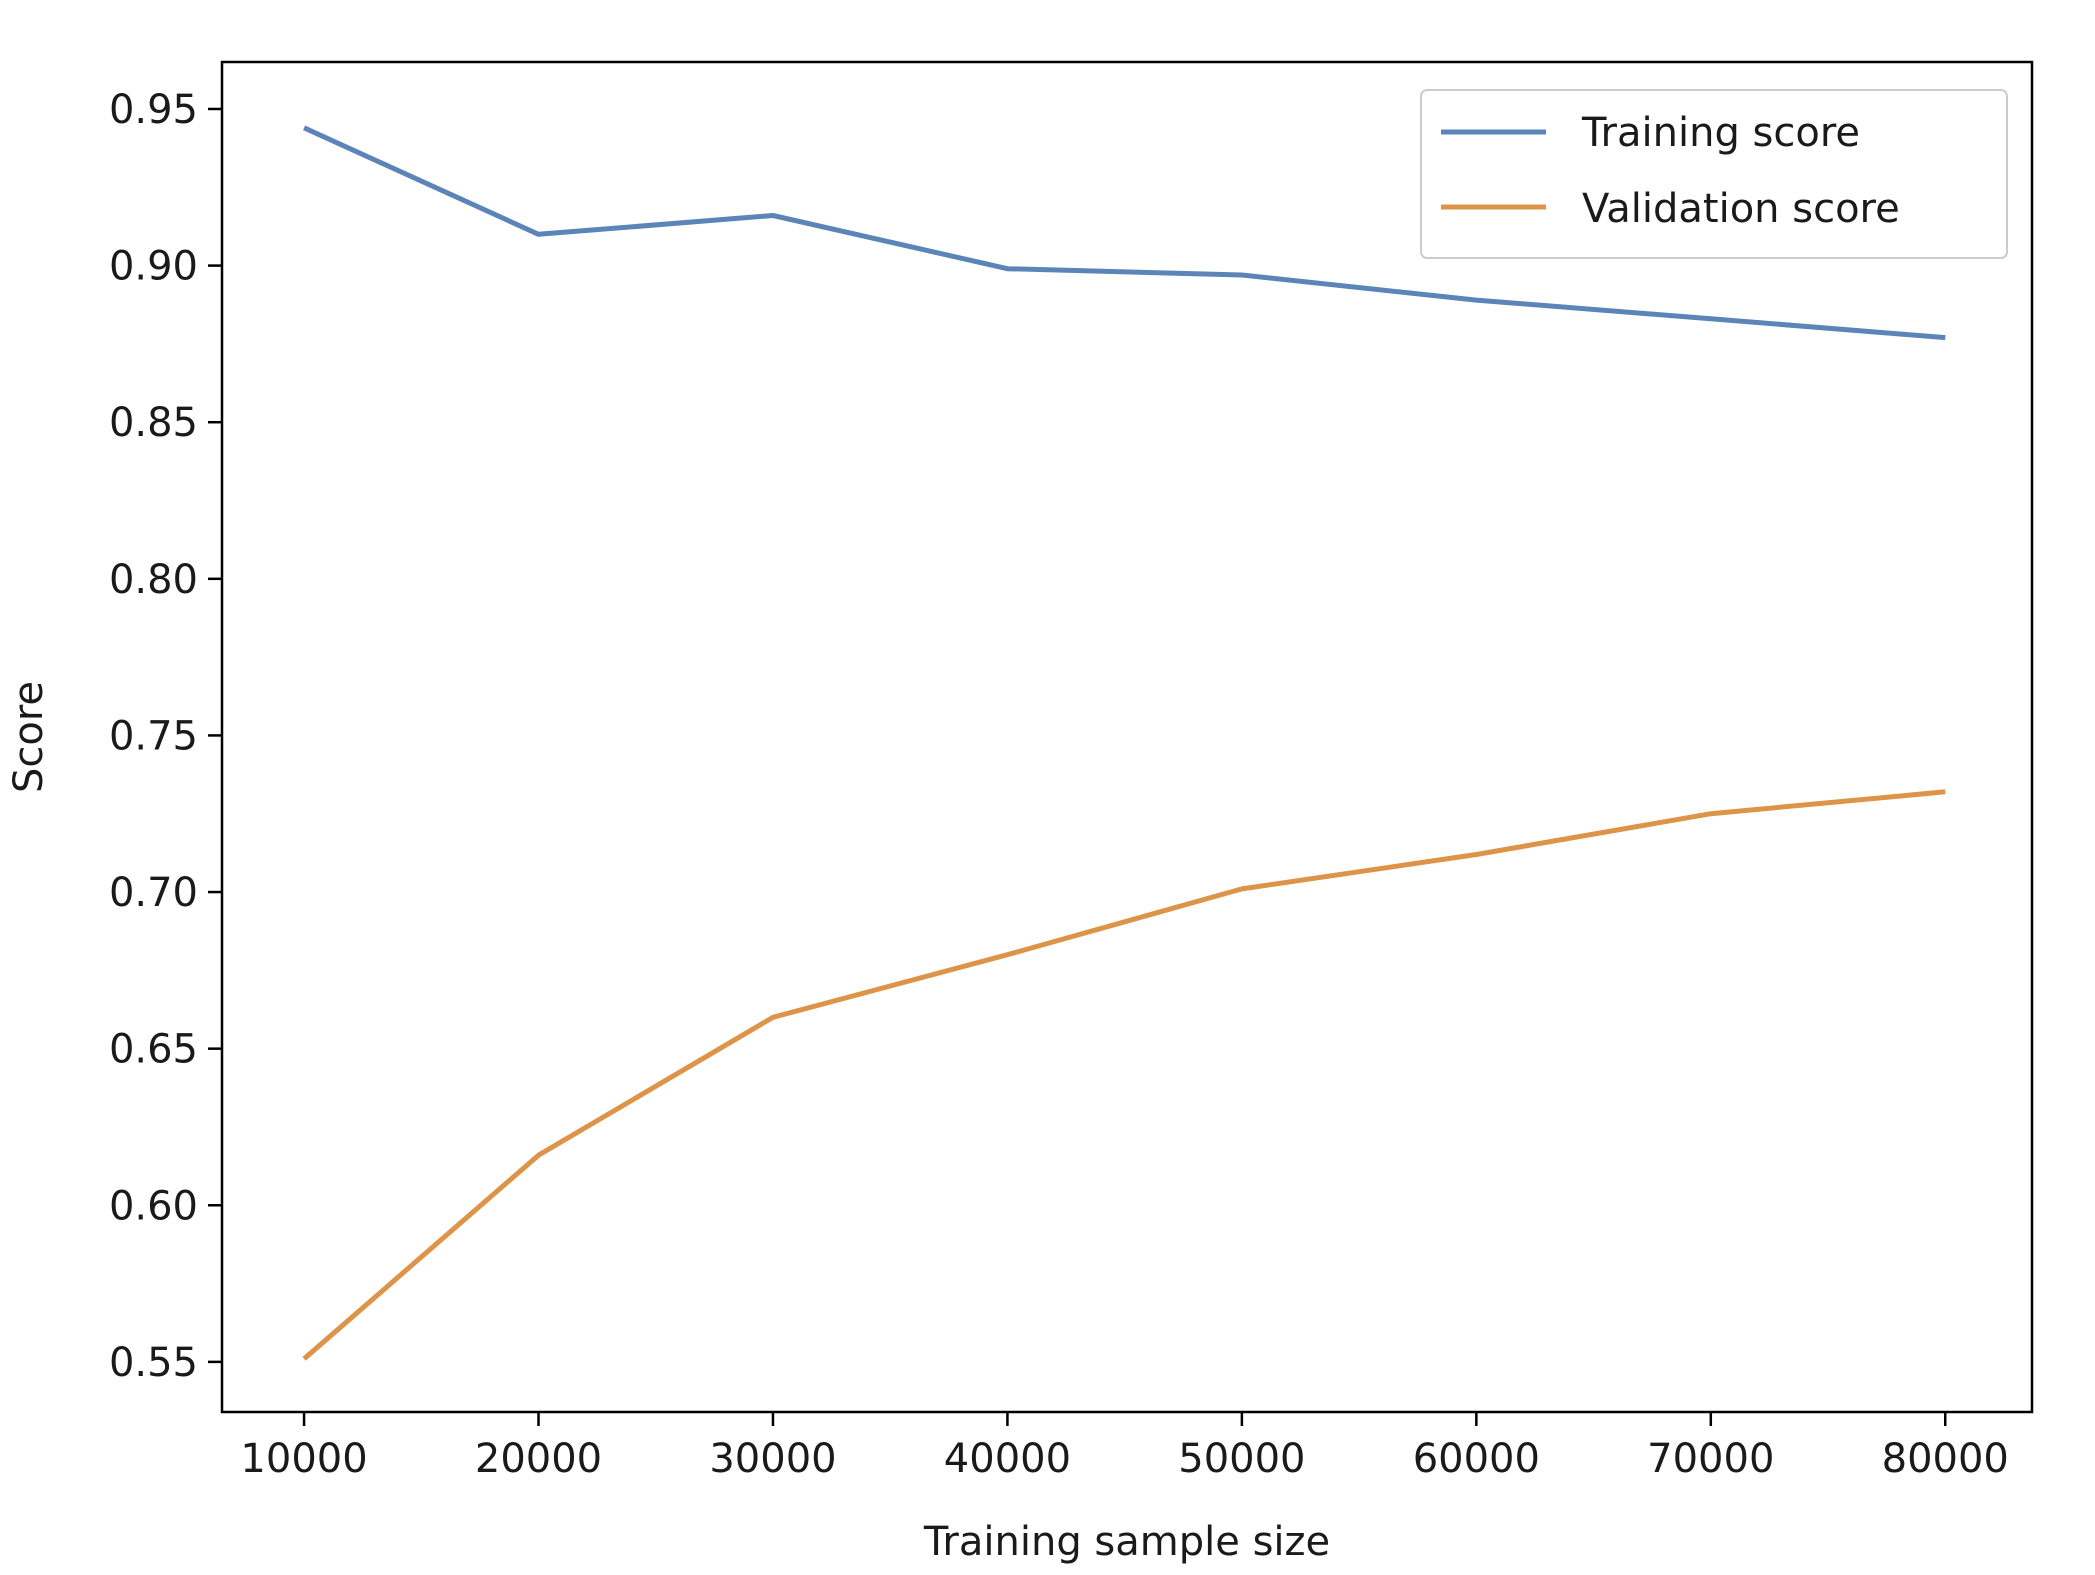 Image resolution: width=2095 pixels, height=1575 pixels. Describe the element at coordinates (1007, 1459) in the screenshot. I see `x-tick-label: 40000` at that location.